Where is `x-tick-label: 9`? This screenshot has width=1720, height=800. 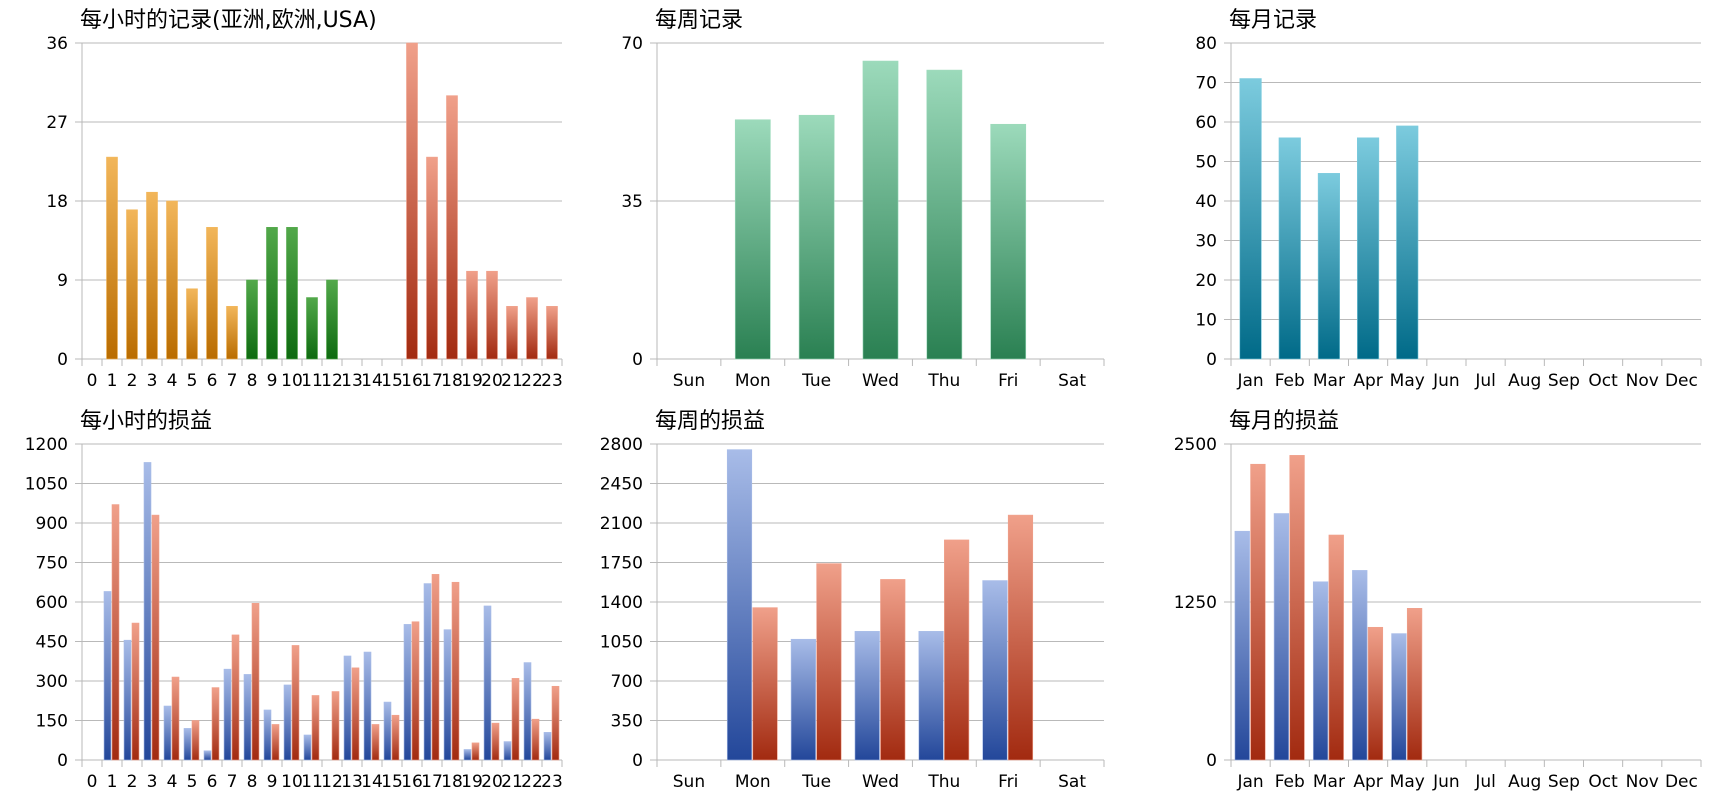
x-tick-label: 9 is located at coordinates (272, 782).